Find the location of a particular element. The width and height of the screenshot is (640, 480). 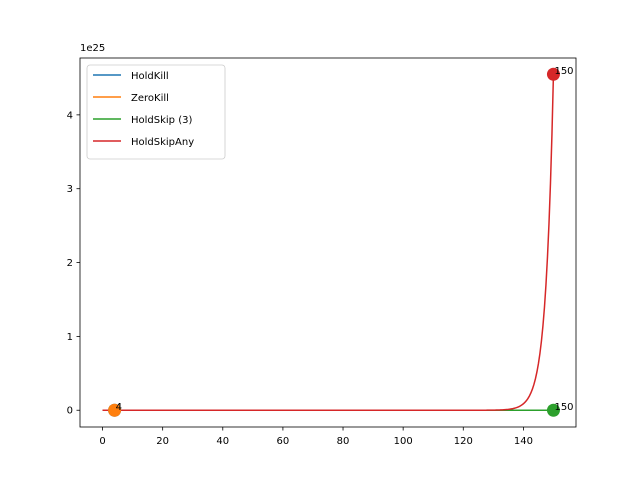

legend-box is located at coordinates (156, 112).